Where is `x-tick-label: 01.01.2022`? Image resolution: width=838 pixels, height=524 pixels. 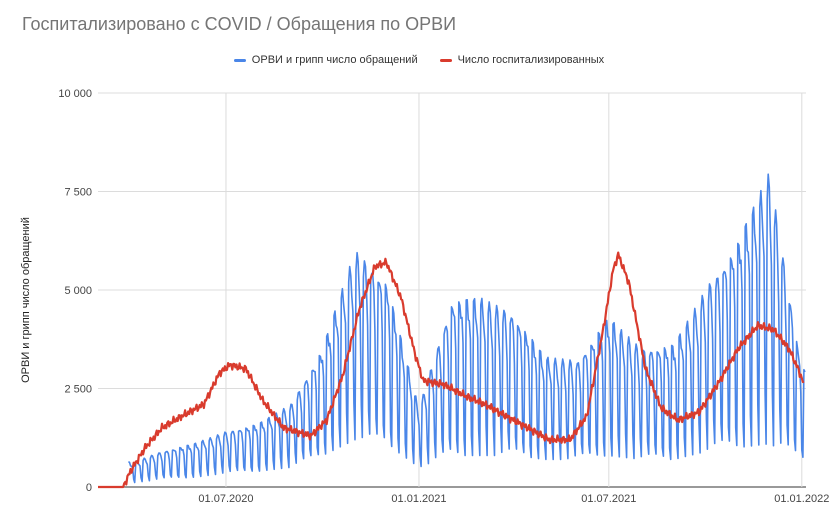 x-tick-label: 01.01.2022 is located at coordinates (801, 499).